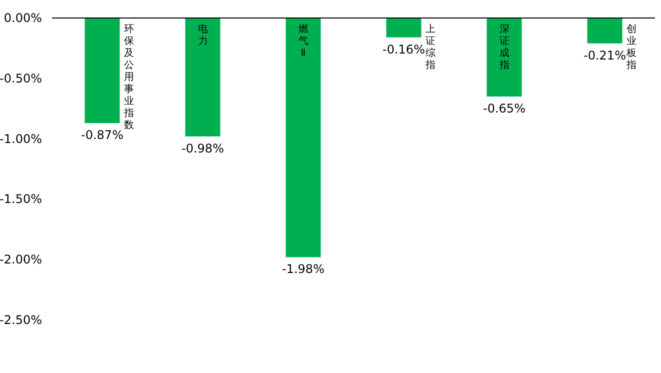  Describe the element at coordinates (21, 259) in the screenshot. I see `y-tick-label: -2.00%` at that location.